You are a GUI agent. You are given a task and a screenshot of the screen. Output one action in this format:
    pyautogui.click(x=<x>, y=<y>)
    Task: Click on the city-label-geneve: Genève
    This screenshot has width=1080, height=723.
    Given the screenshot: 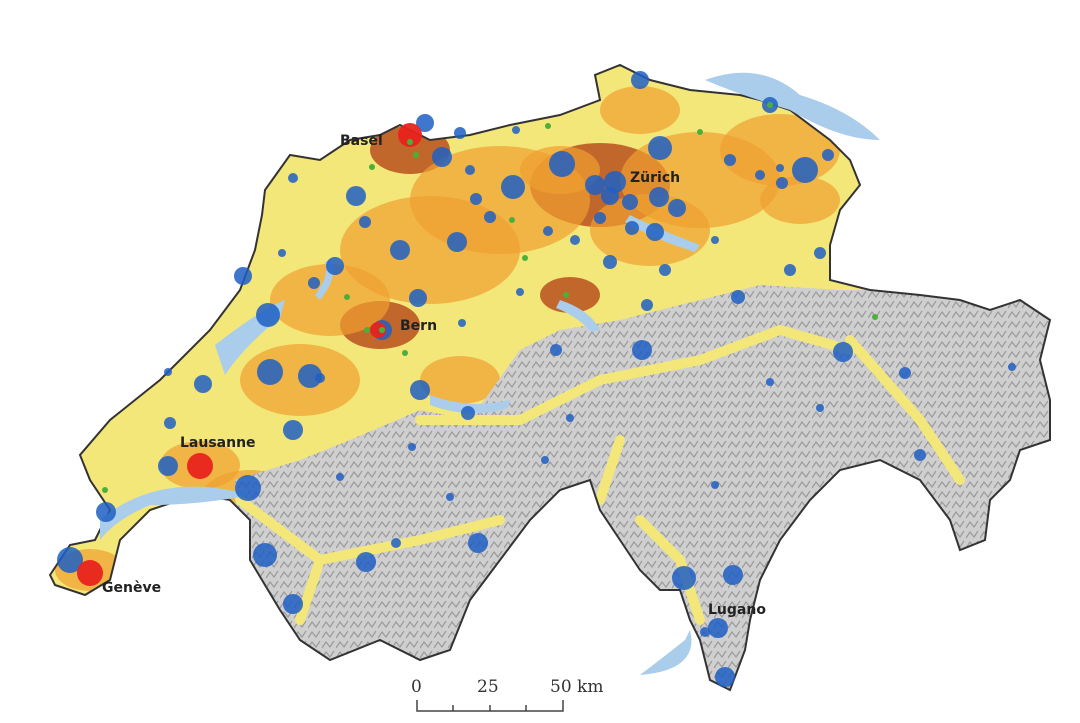 What is the action you would take?
    pyautogui.click(x=131, y=588)
    